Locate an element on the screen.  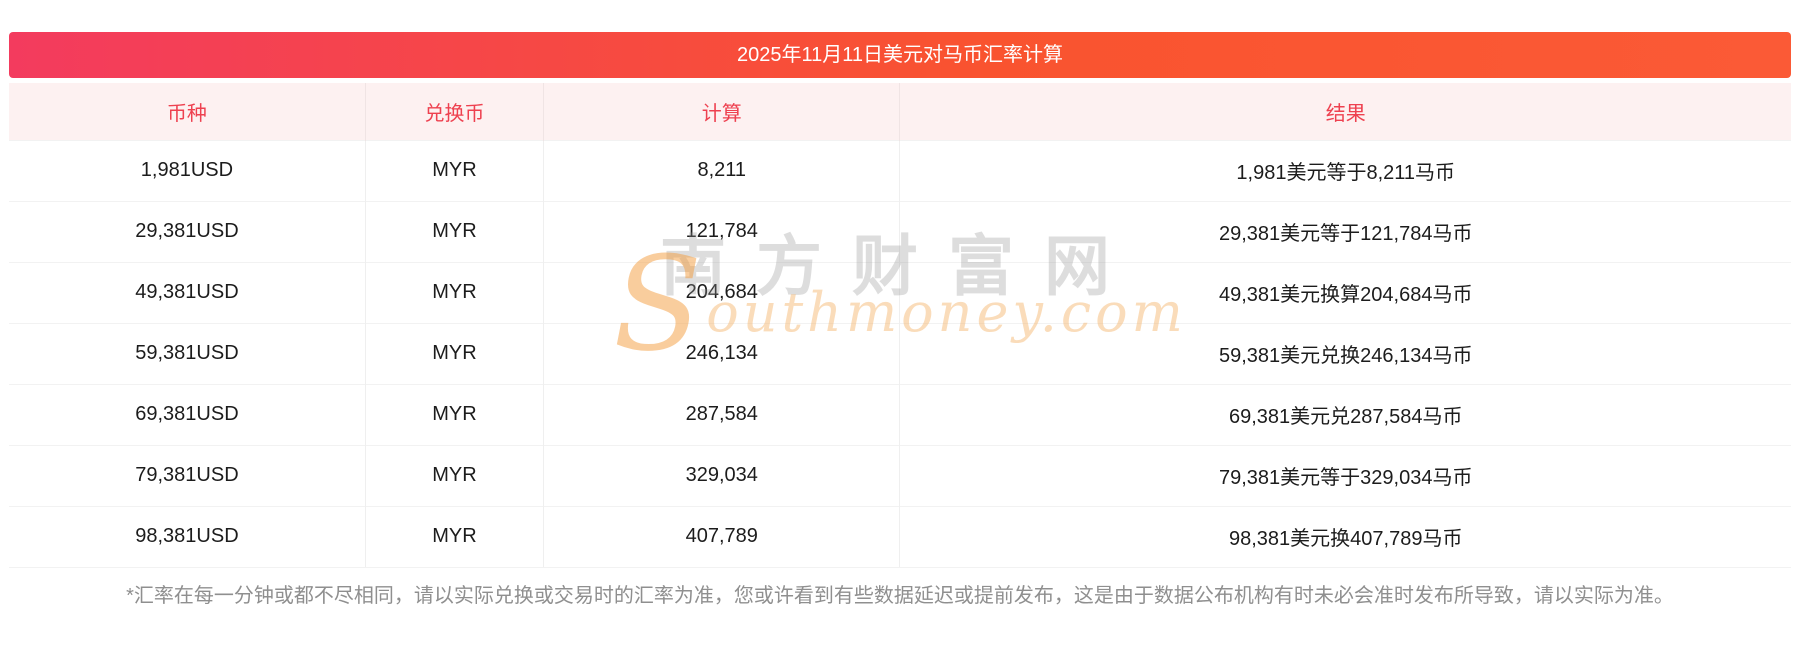
cell-currency: 49,381USD is located at coordinates (187, 292).